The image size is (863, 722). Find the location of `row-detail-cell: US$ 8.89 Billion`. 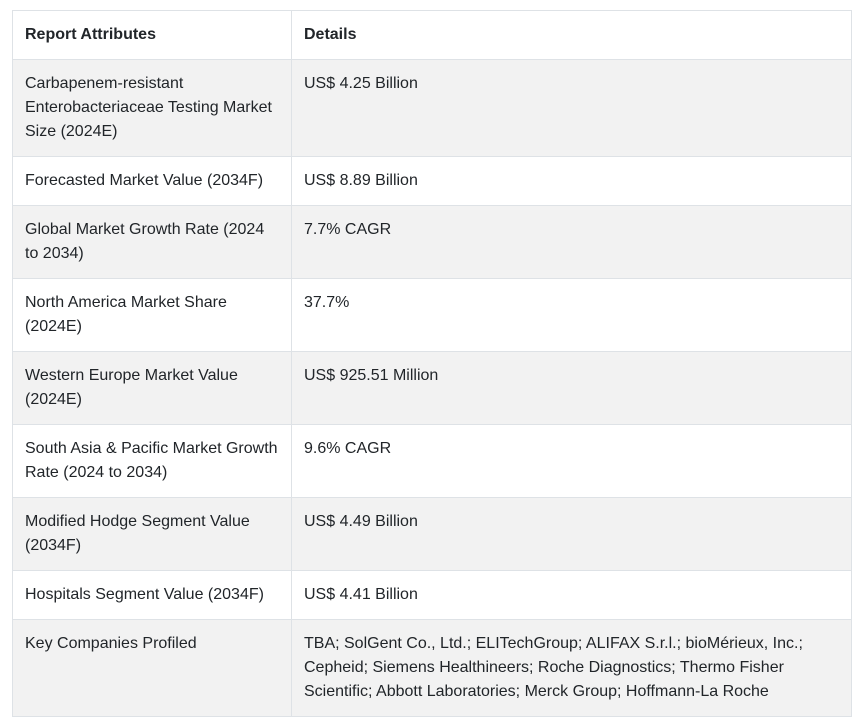

row-detail-cell: US$ 8.89 Billion is located at coordinates (571, 181).